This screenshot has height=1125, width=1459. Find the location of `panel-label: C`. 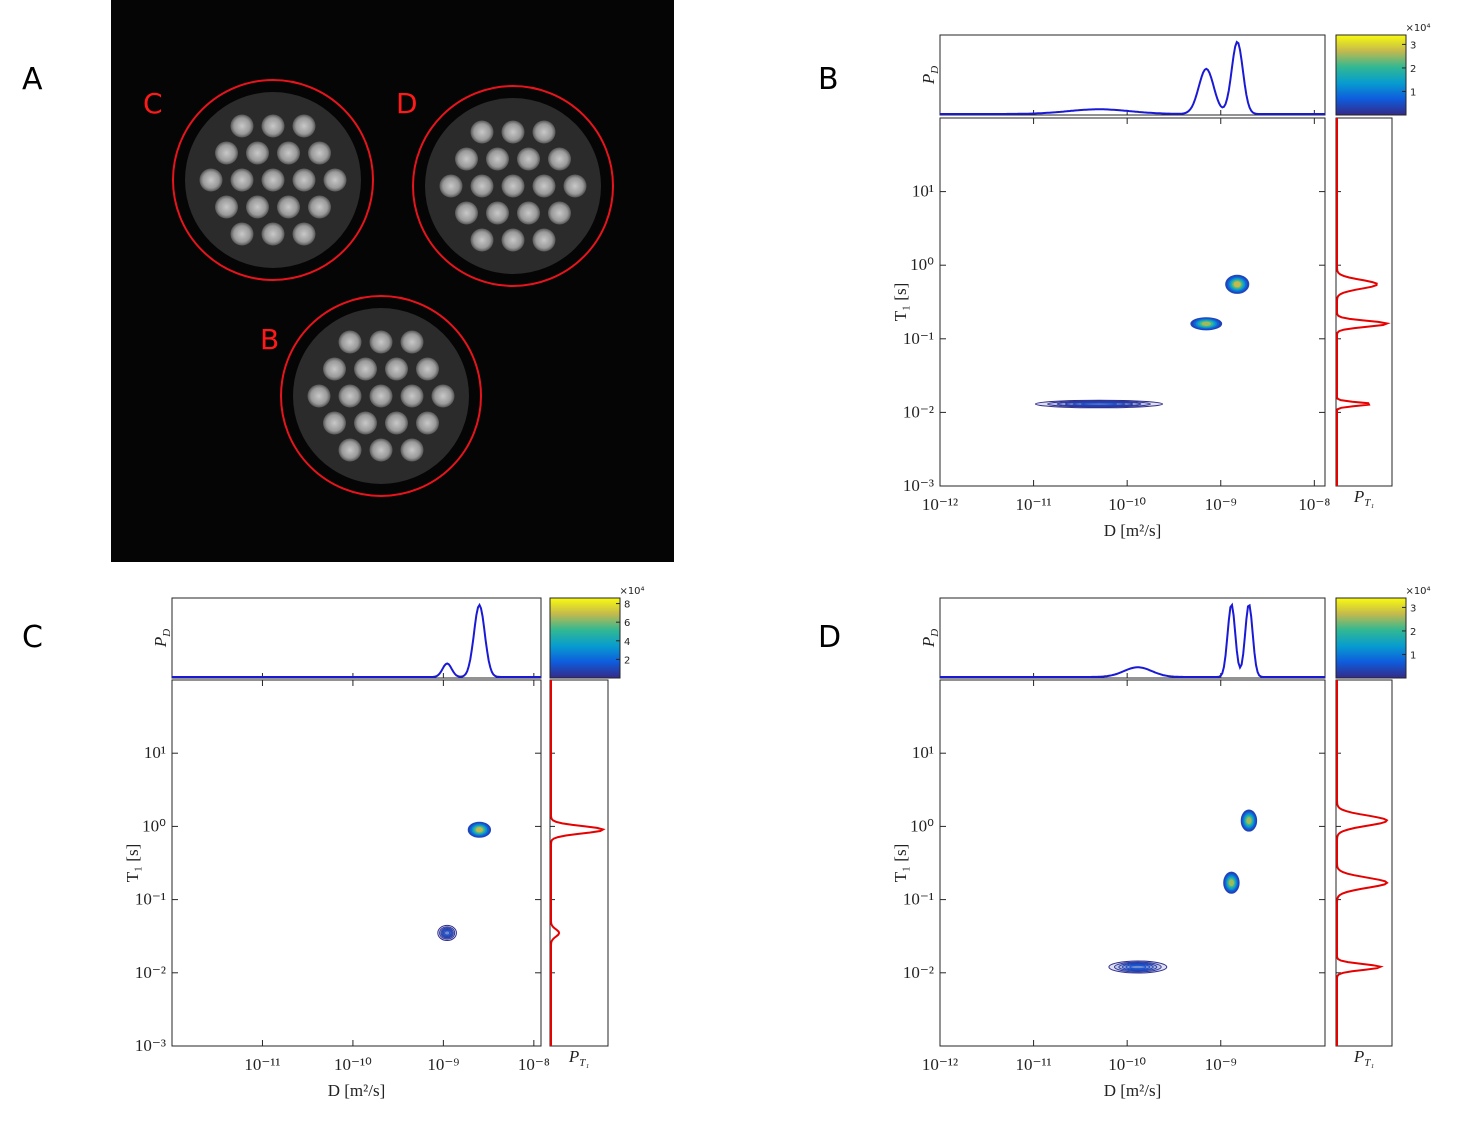

panel-label: C is located at coordinates (32, 637).